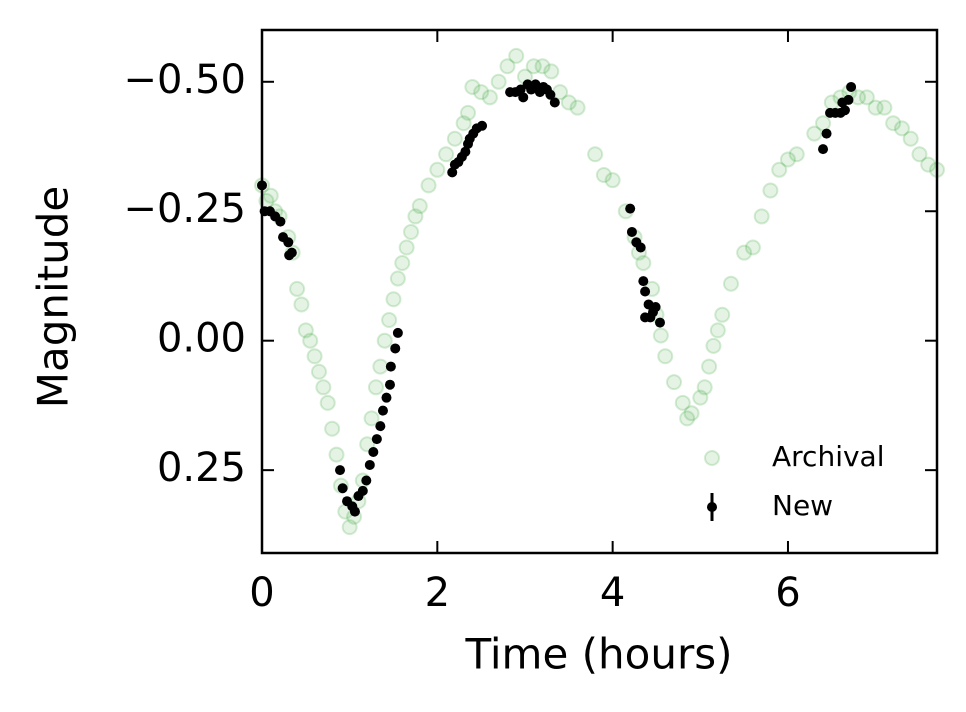 The height and width of the screenshot is (712, 966). I want to click on y-tick-label: −0.50, so click(184, 80).